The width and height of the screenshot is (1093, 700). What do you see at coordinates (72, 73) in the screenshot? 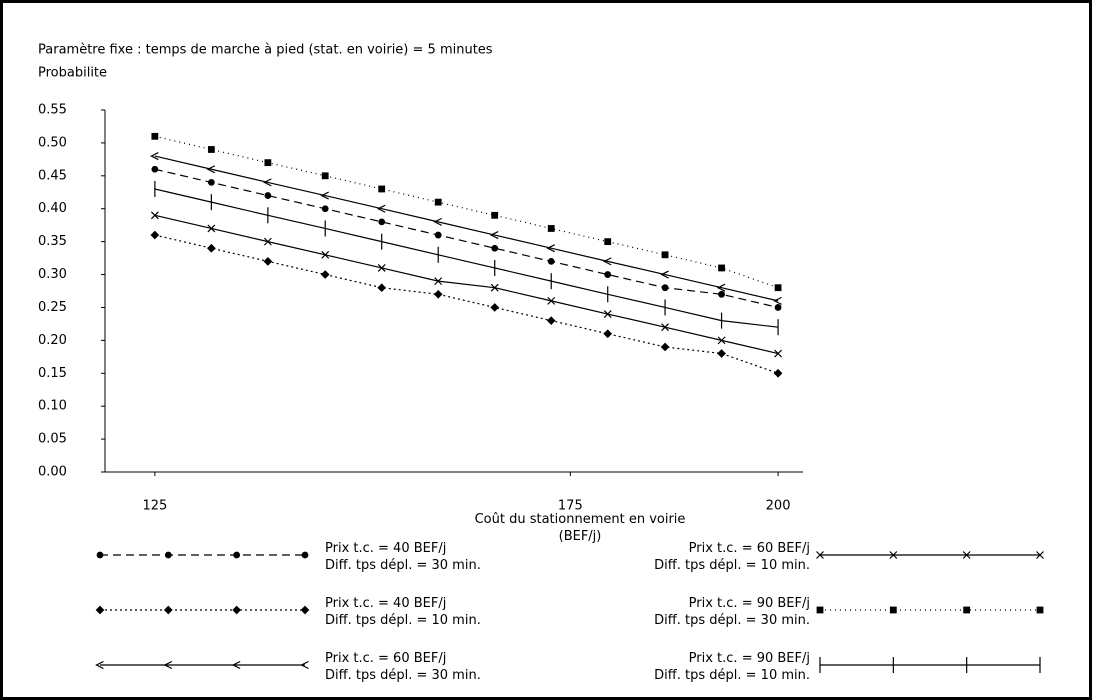
I see `y-axis-label: Probabilite` at bounding box center [72, 73].